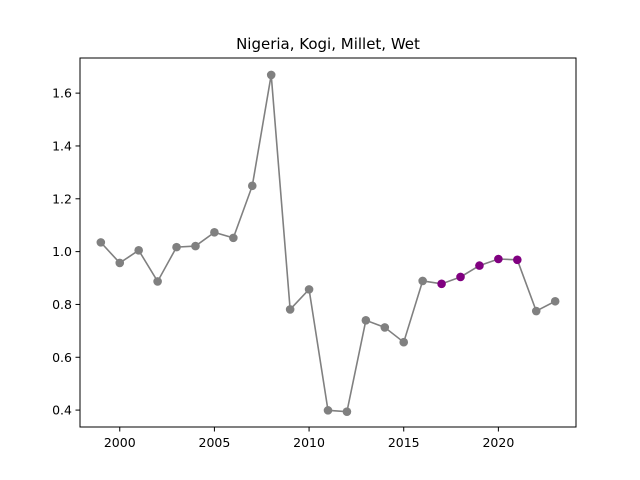 Image resolution: width=640 pixels, height=480 pixels. I want to click on x-tick-label: 2010, so click(309, 442).